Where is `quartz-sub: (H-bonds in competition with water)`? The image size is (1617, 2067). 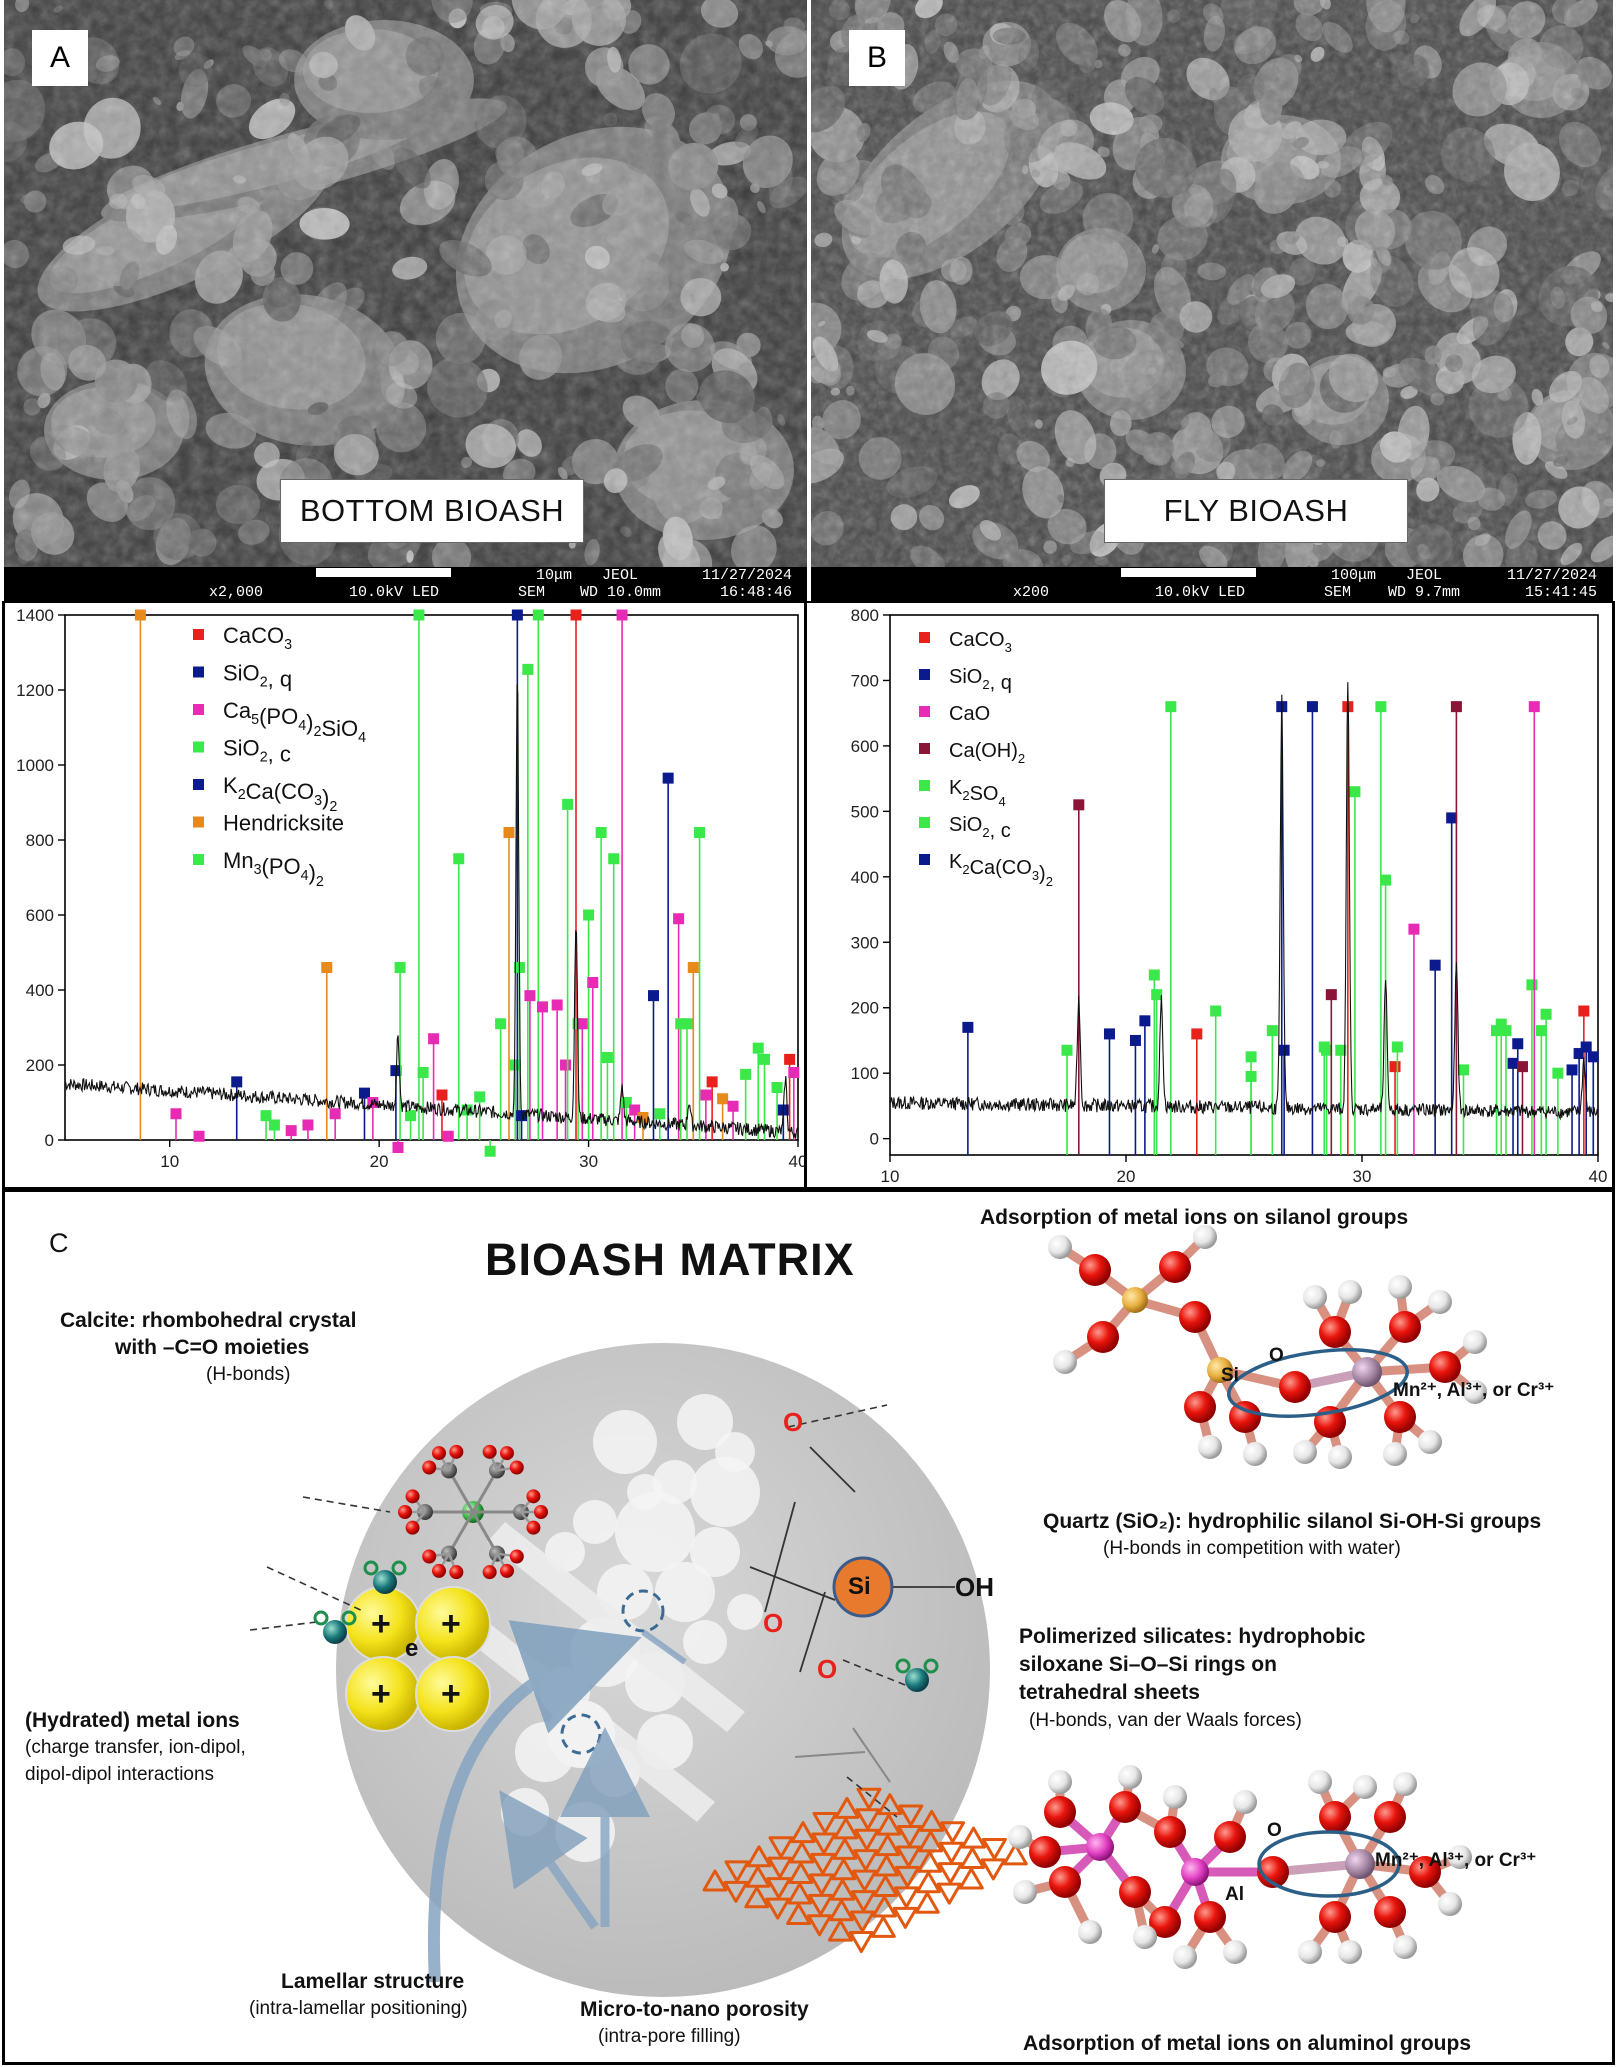 quartz-sub: (H-bonds in competition with water) is located at coordinates (1252, 1548).